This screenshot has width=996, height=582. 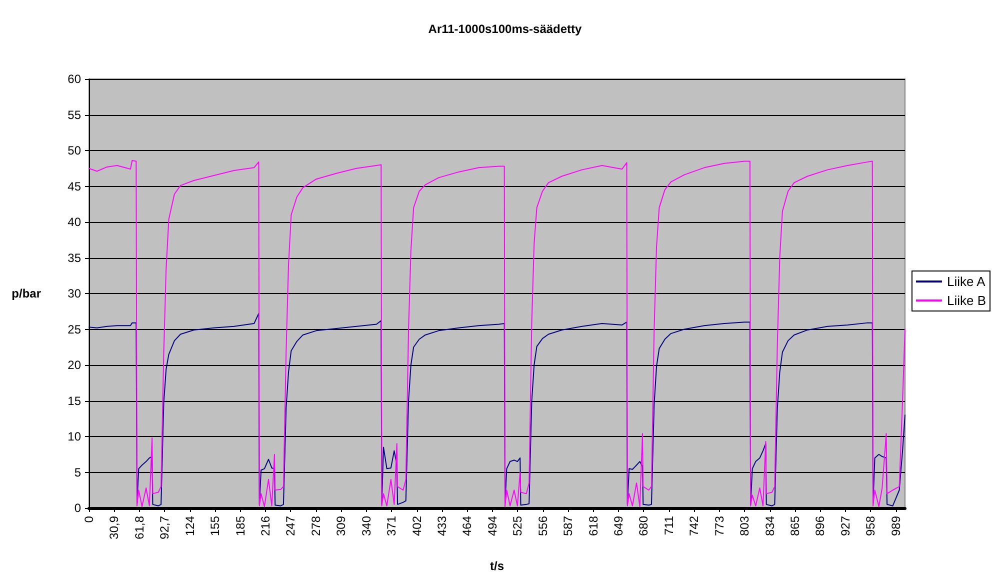 I want to click on x-tick-label: 587, so click(x=568, y=526).